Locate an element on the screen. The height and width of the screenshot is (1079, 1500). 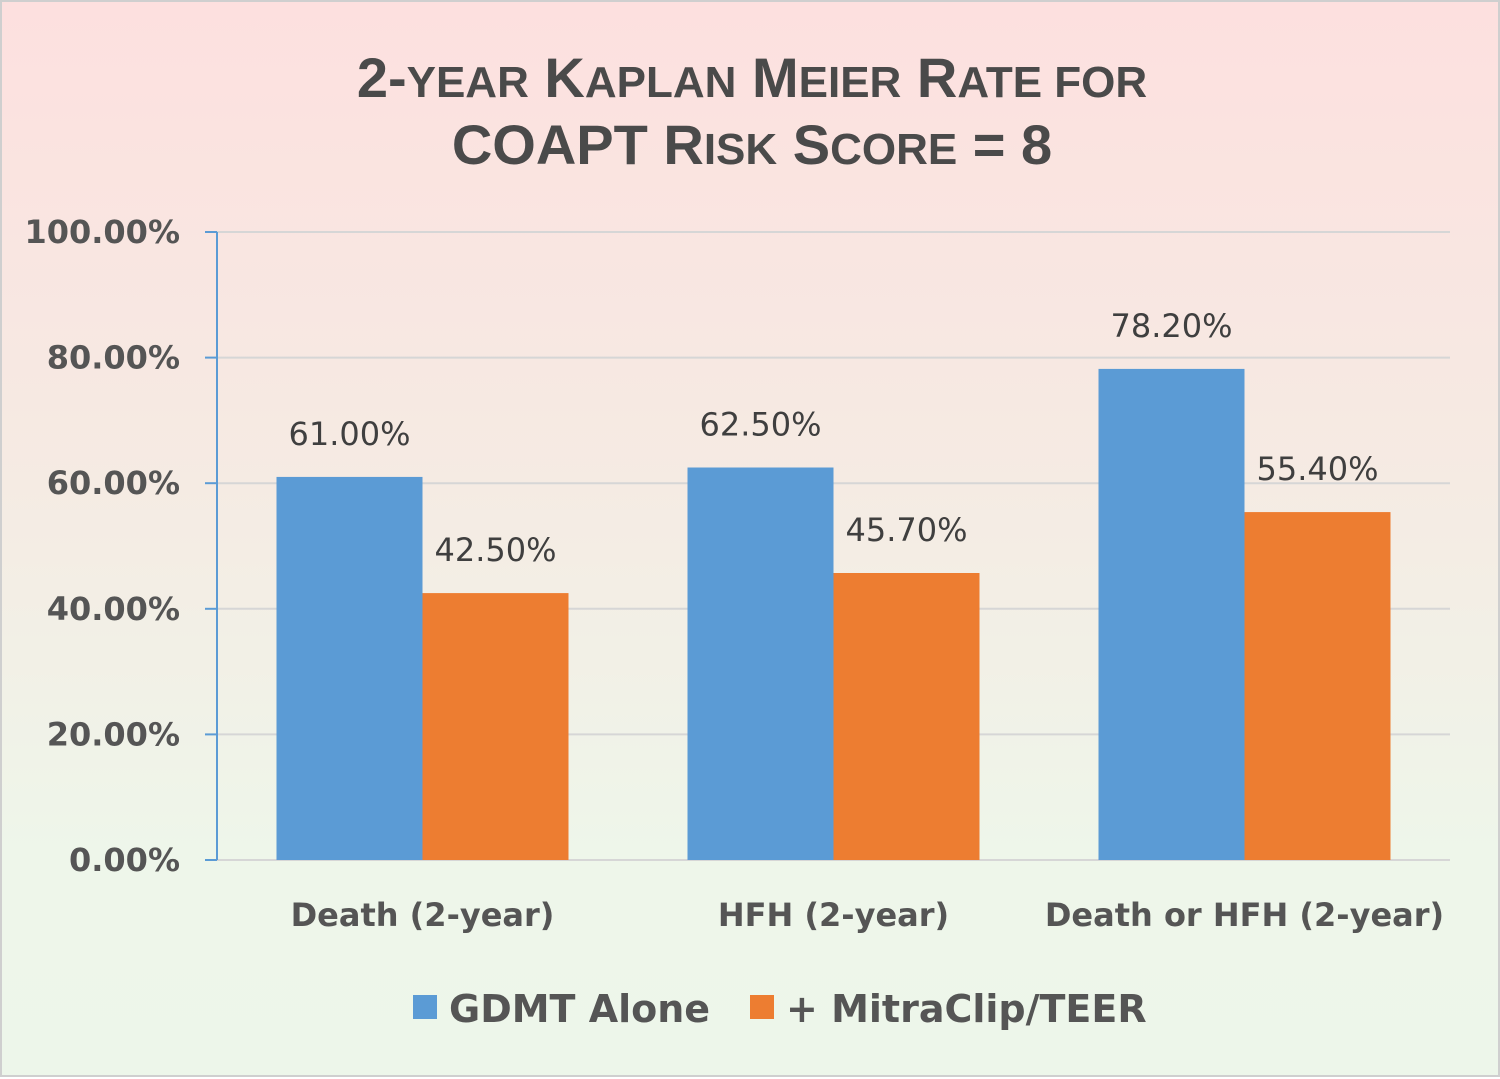
chart-title-line-1: 2-YEAR KAPLAN MEIER RATE FOR is located at coordinates (752, 77).